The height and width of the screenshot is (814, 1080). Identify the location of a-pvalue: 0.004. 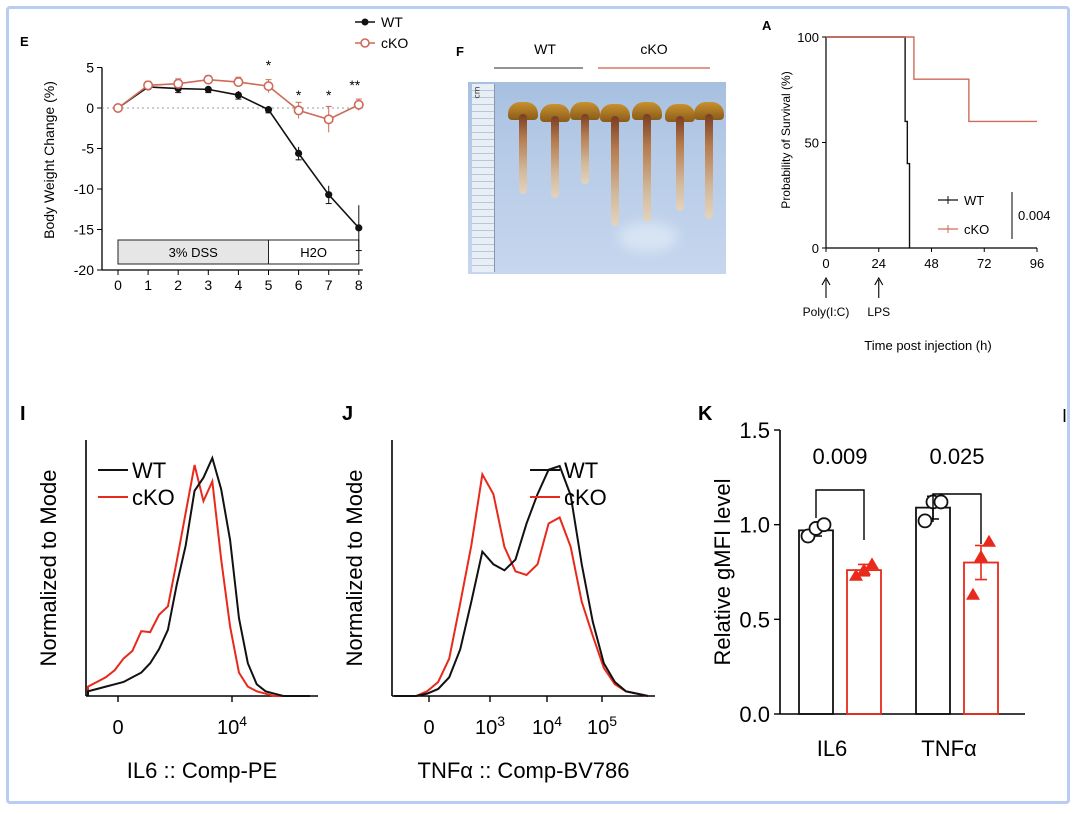
(1034, 215).